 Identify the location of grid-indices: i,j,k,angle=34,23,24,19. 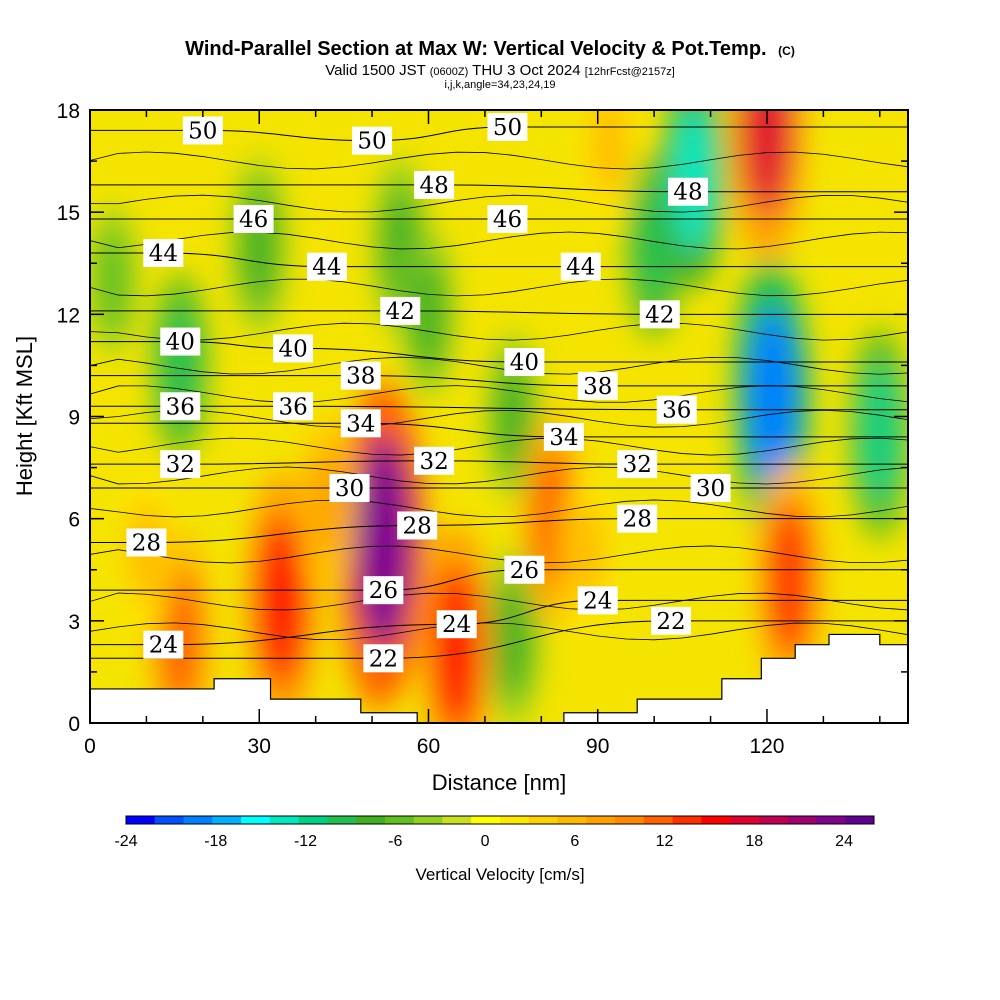
(499, 85).